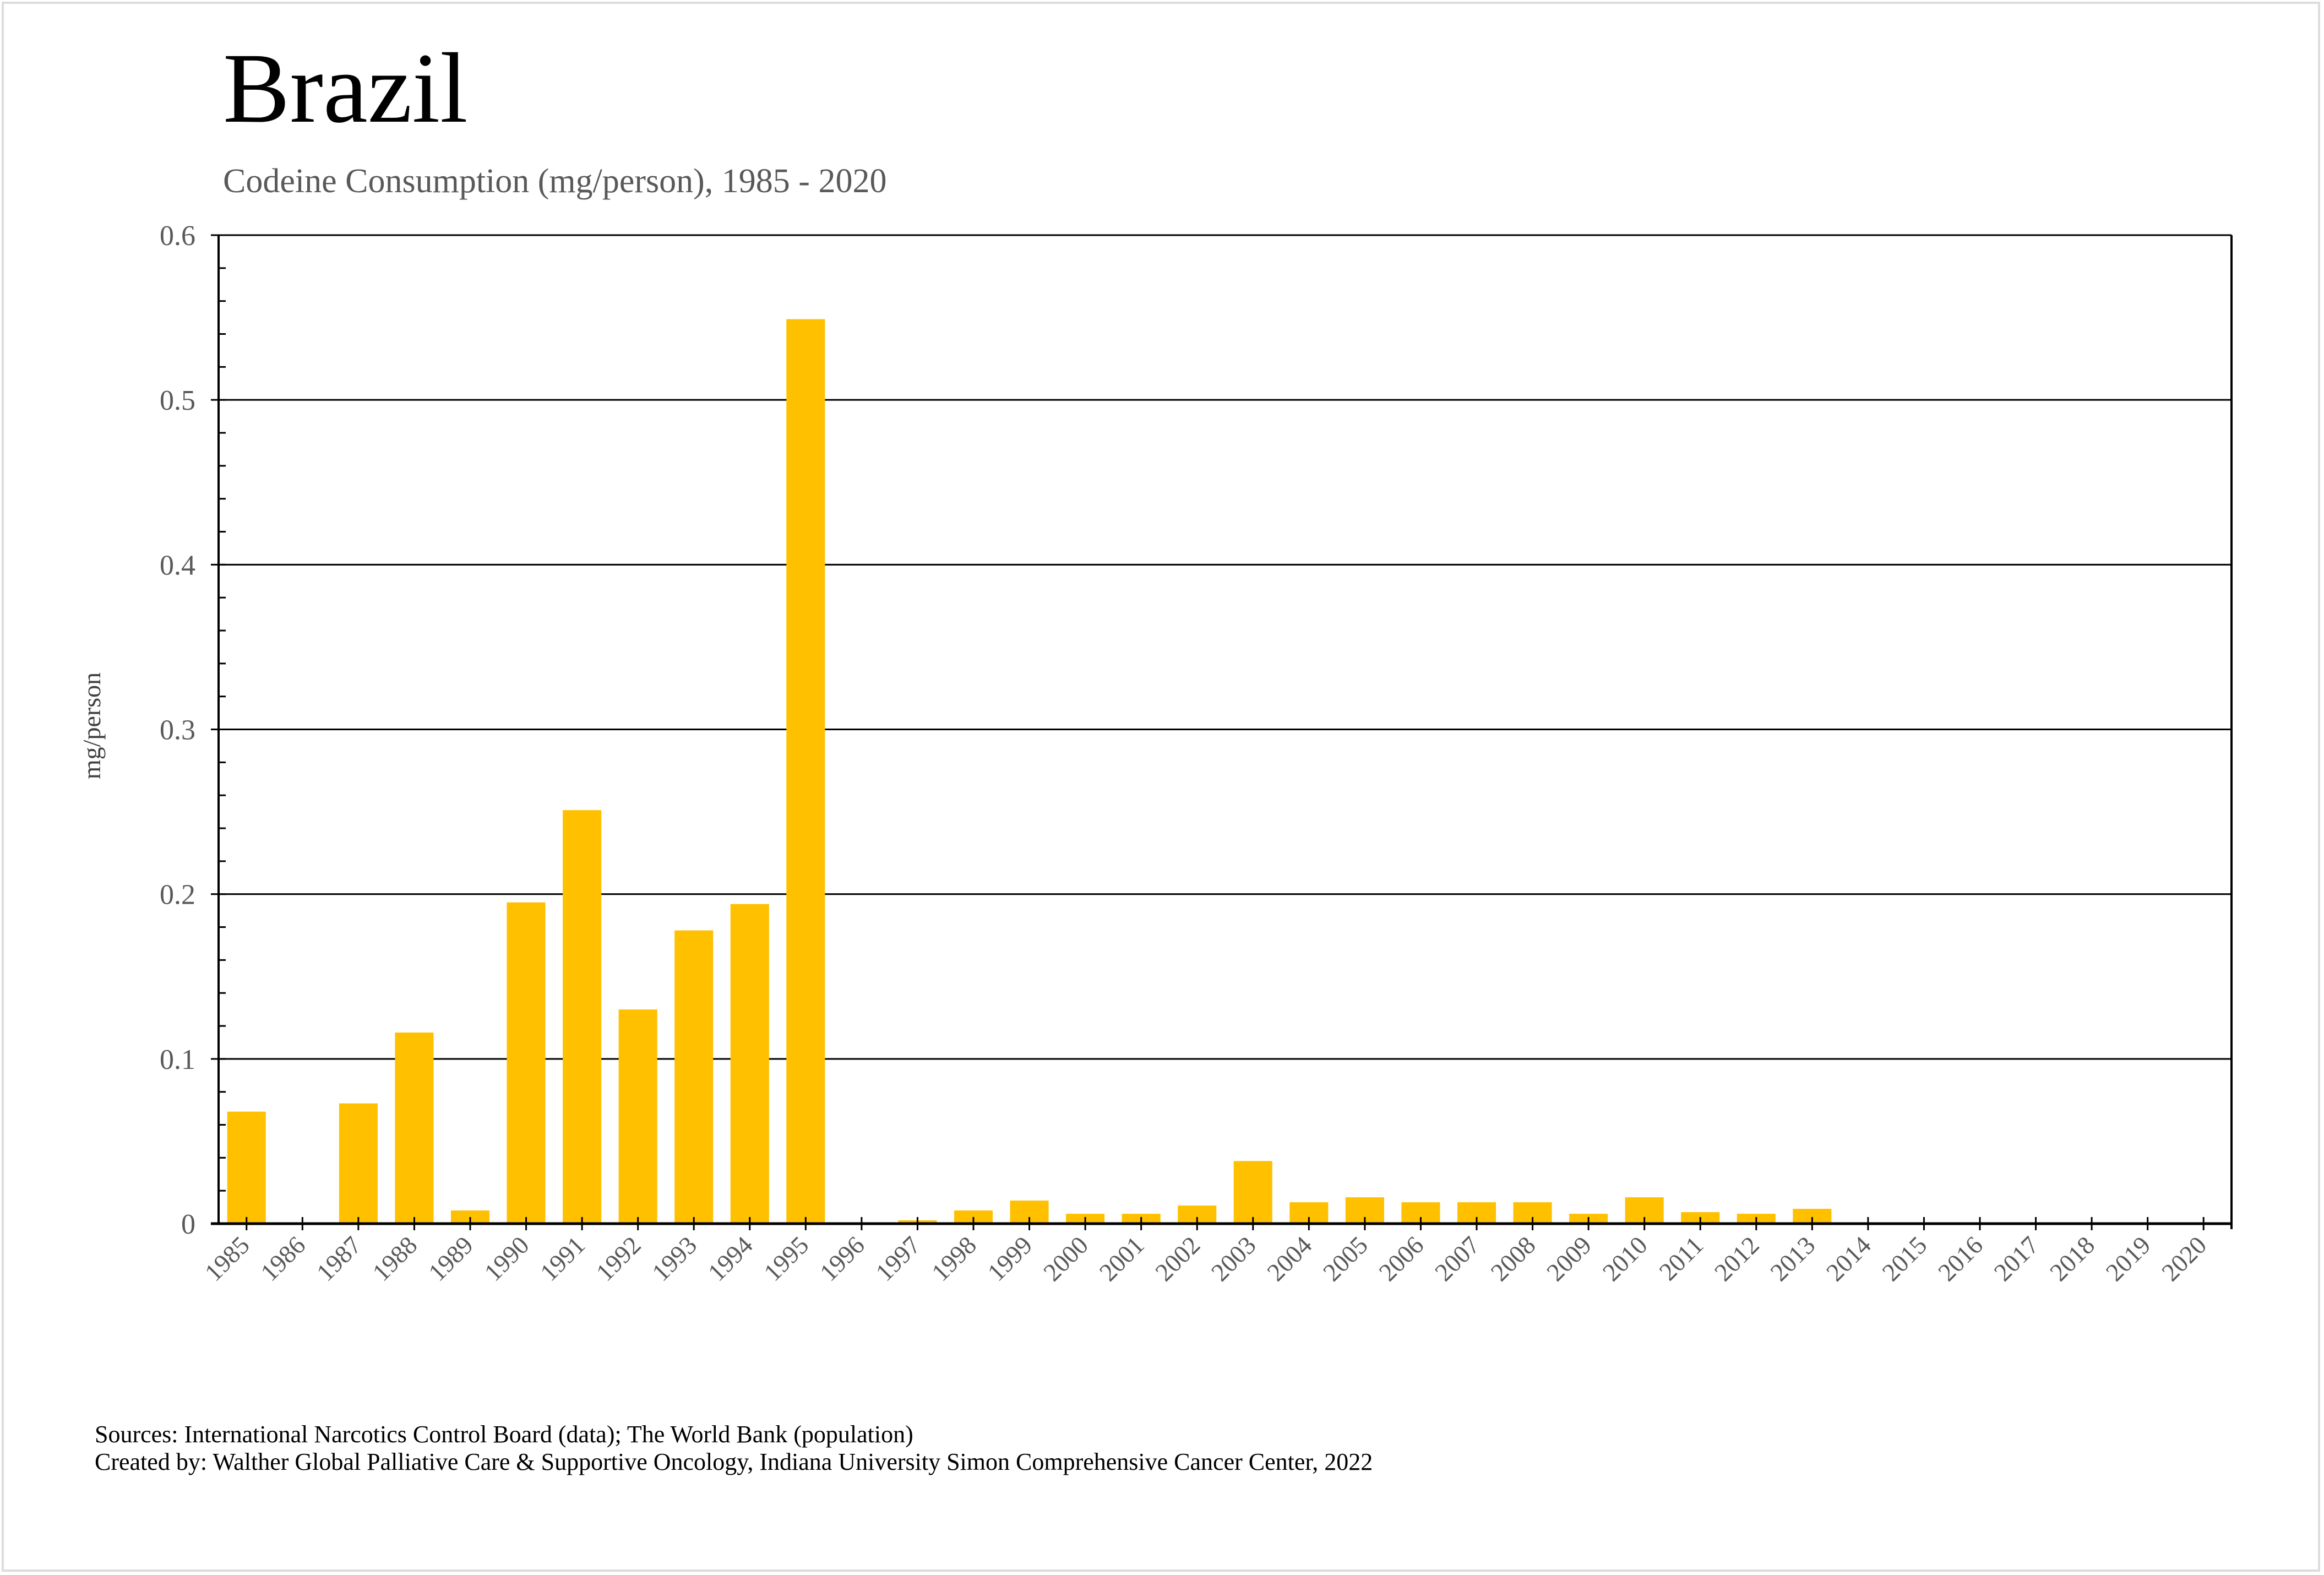  I want to click on y-tick-labels: 0 0.1 0.2 0.3 0.4 0.5 0.6, so click(178, 730).